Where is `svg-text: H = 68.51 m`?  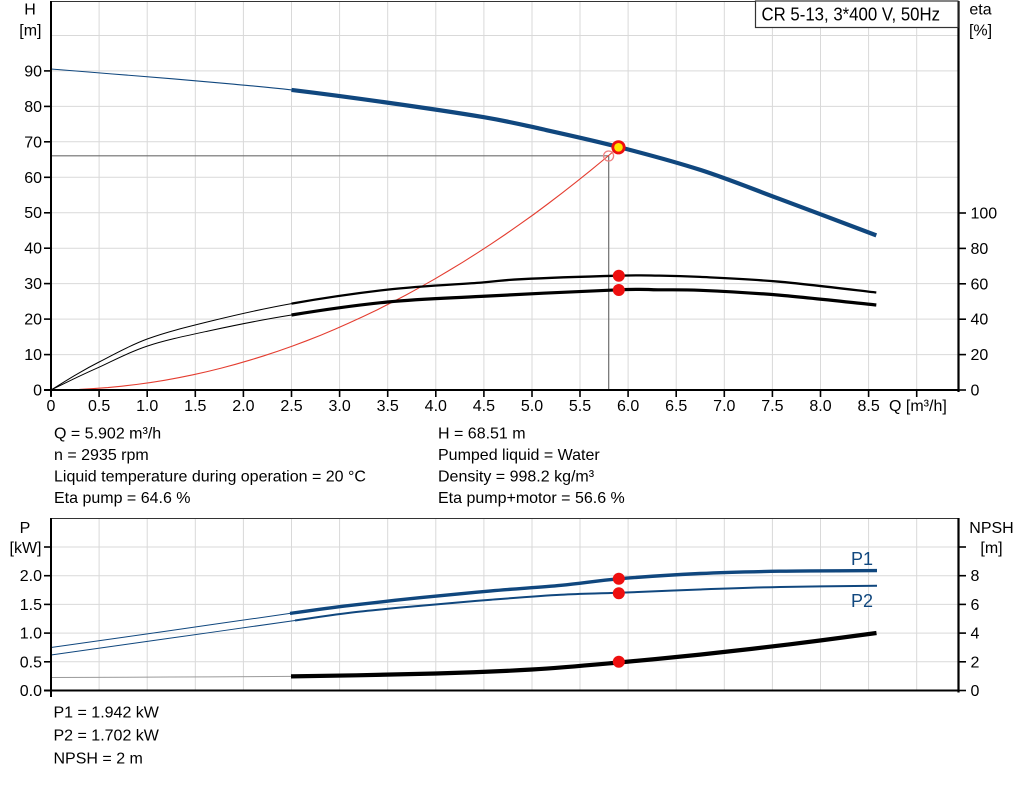 svg-text: H = 68.51 m is located at coordinates (482, 434).